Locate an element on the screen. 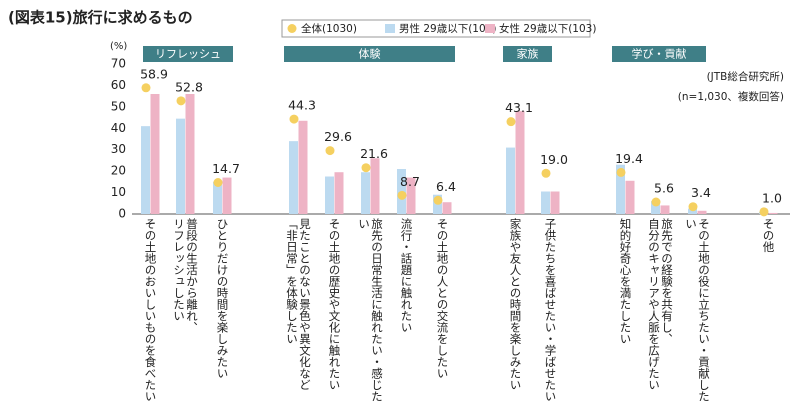 The height and width of the screenshot is (403, 800). value-label: 19.4 is located at coordinates (629, 158).